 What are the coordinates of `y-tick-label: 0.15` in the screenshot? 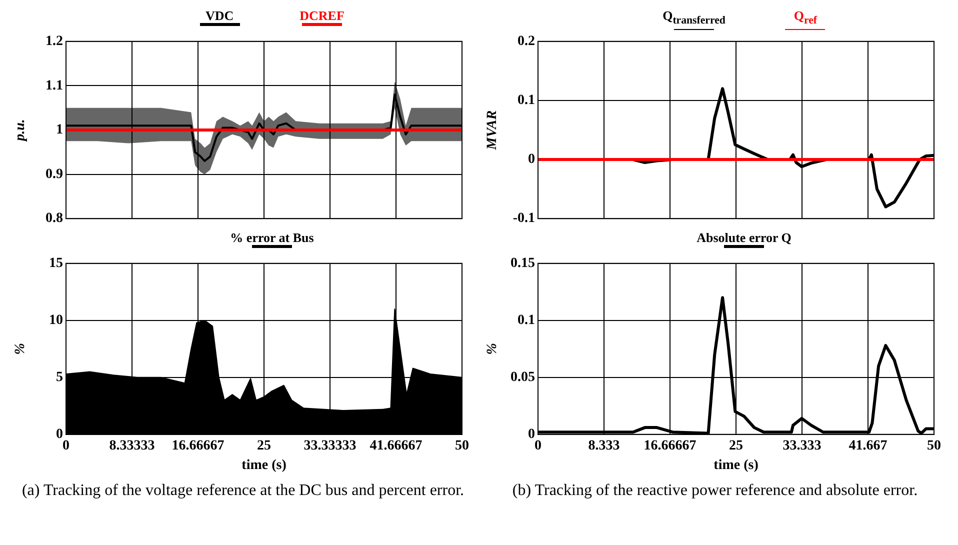 It's located at (522, 264).